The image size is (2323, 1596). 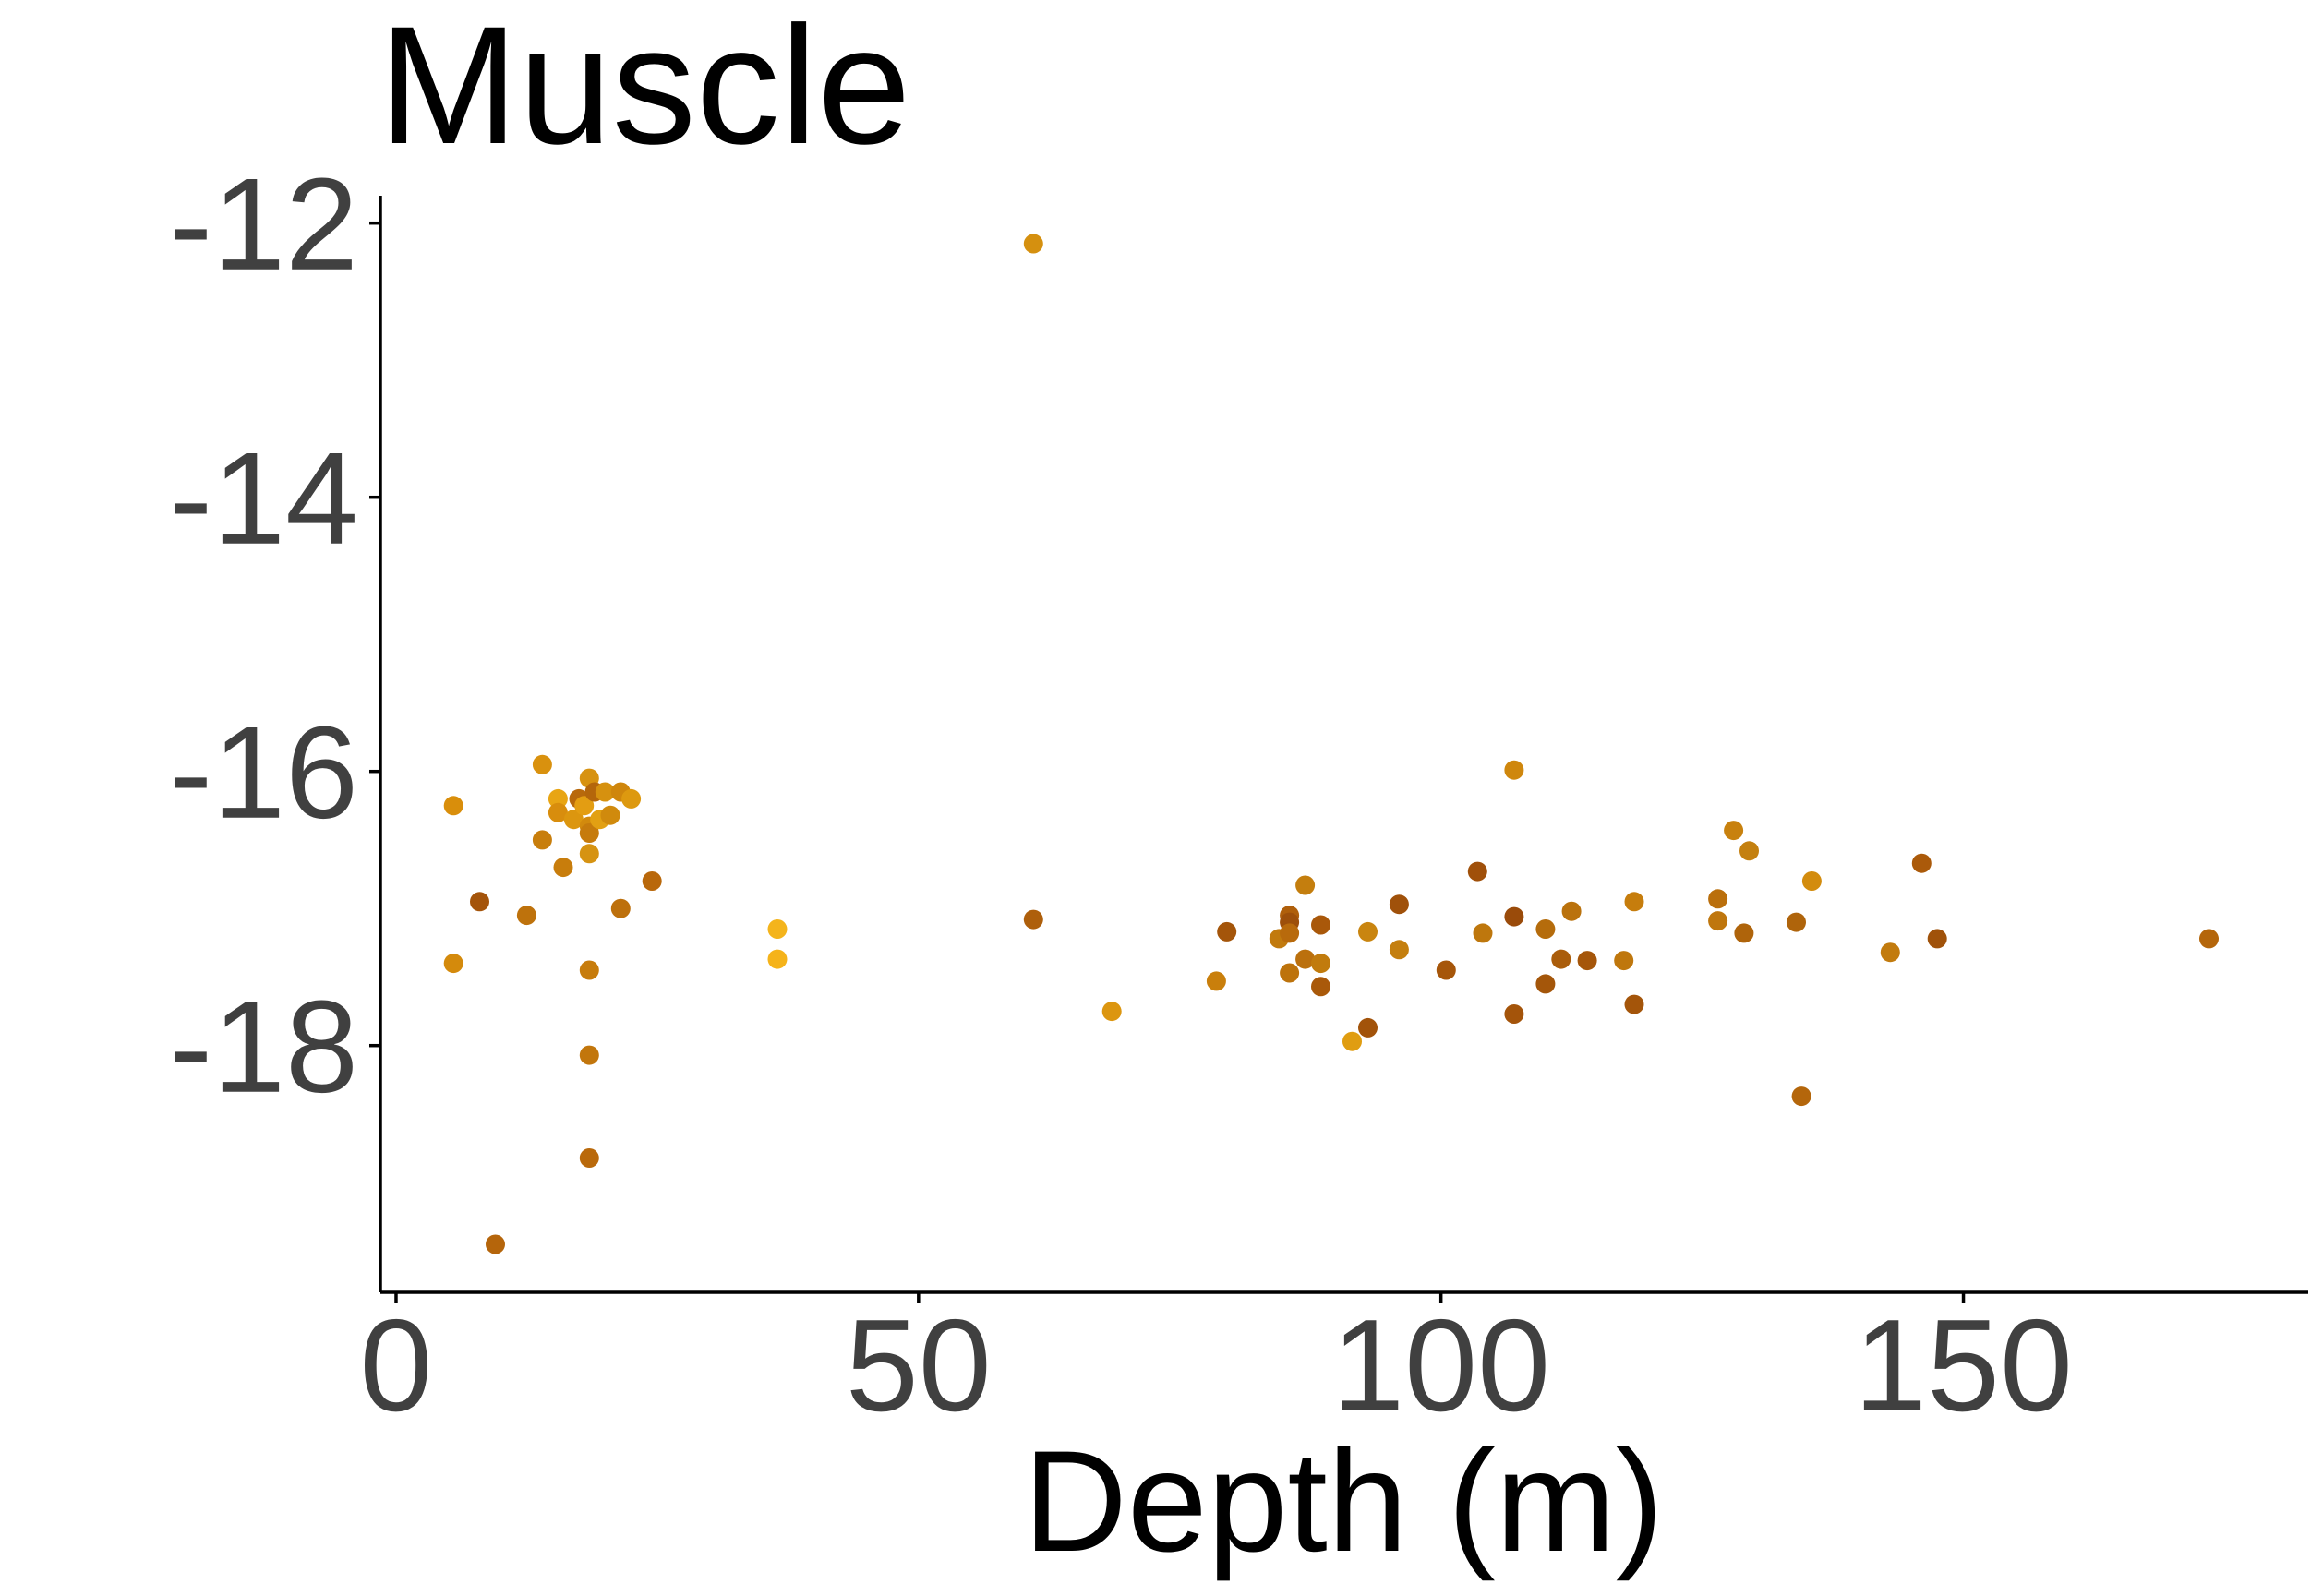 I want to click on y-tick-label-0: -12, so click(x=263, y=224).